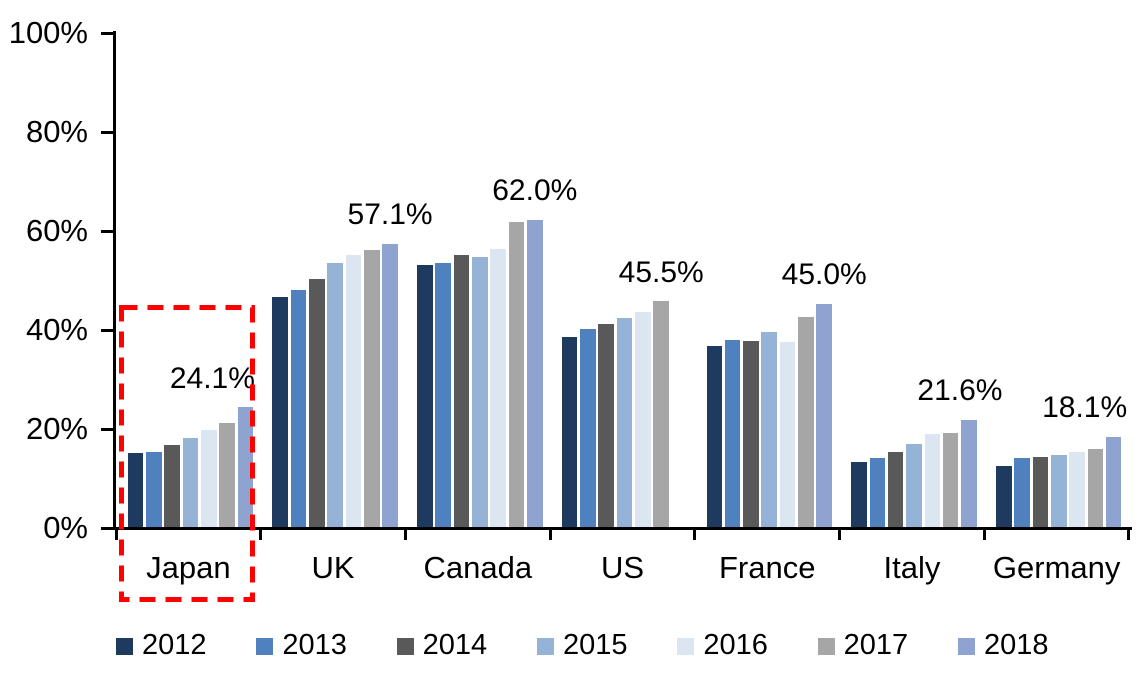 The height and width of the screenshot is (683, 1142). I want to click on legend-label-2013: 2013, so click(314, 645).